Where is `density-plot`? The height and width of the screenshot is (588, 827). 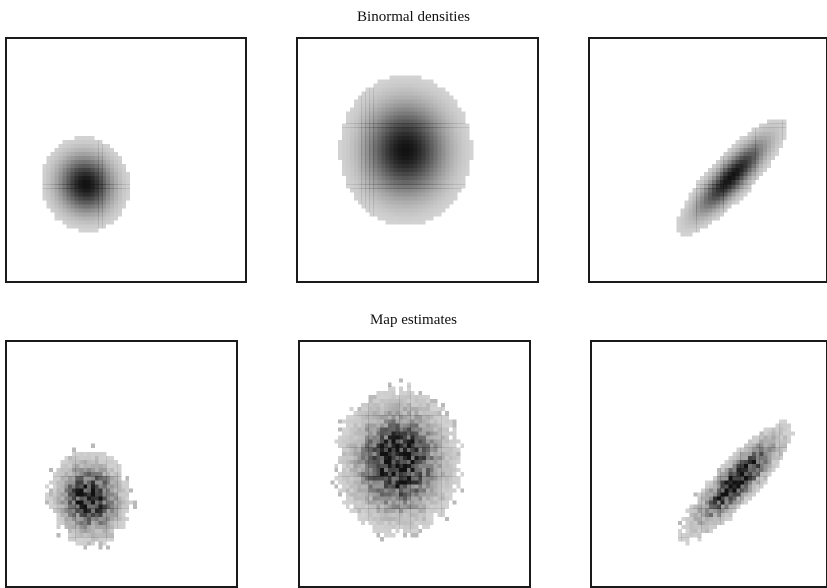 density-plot is located at coordinates (731, 178).